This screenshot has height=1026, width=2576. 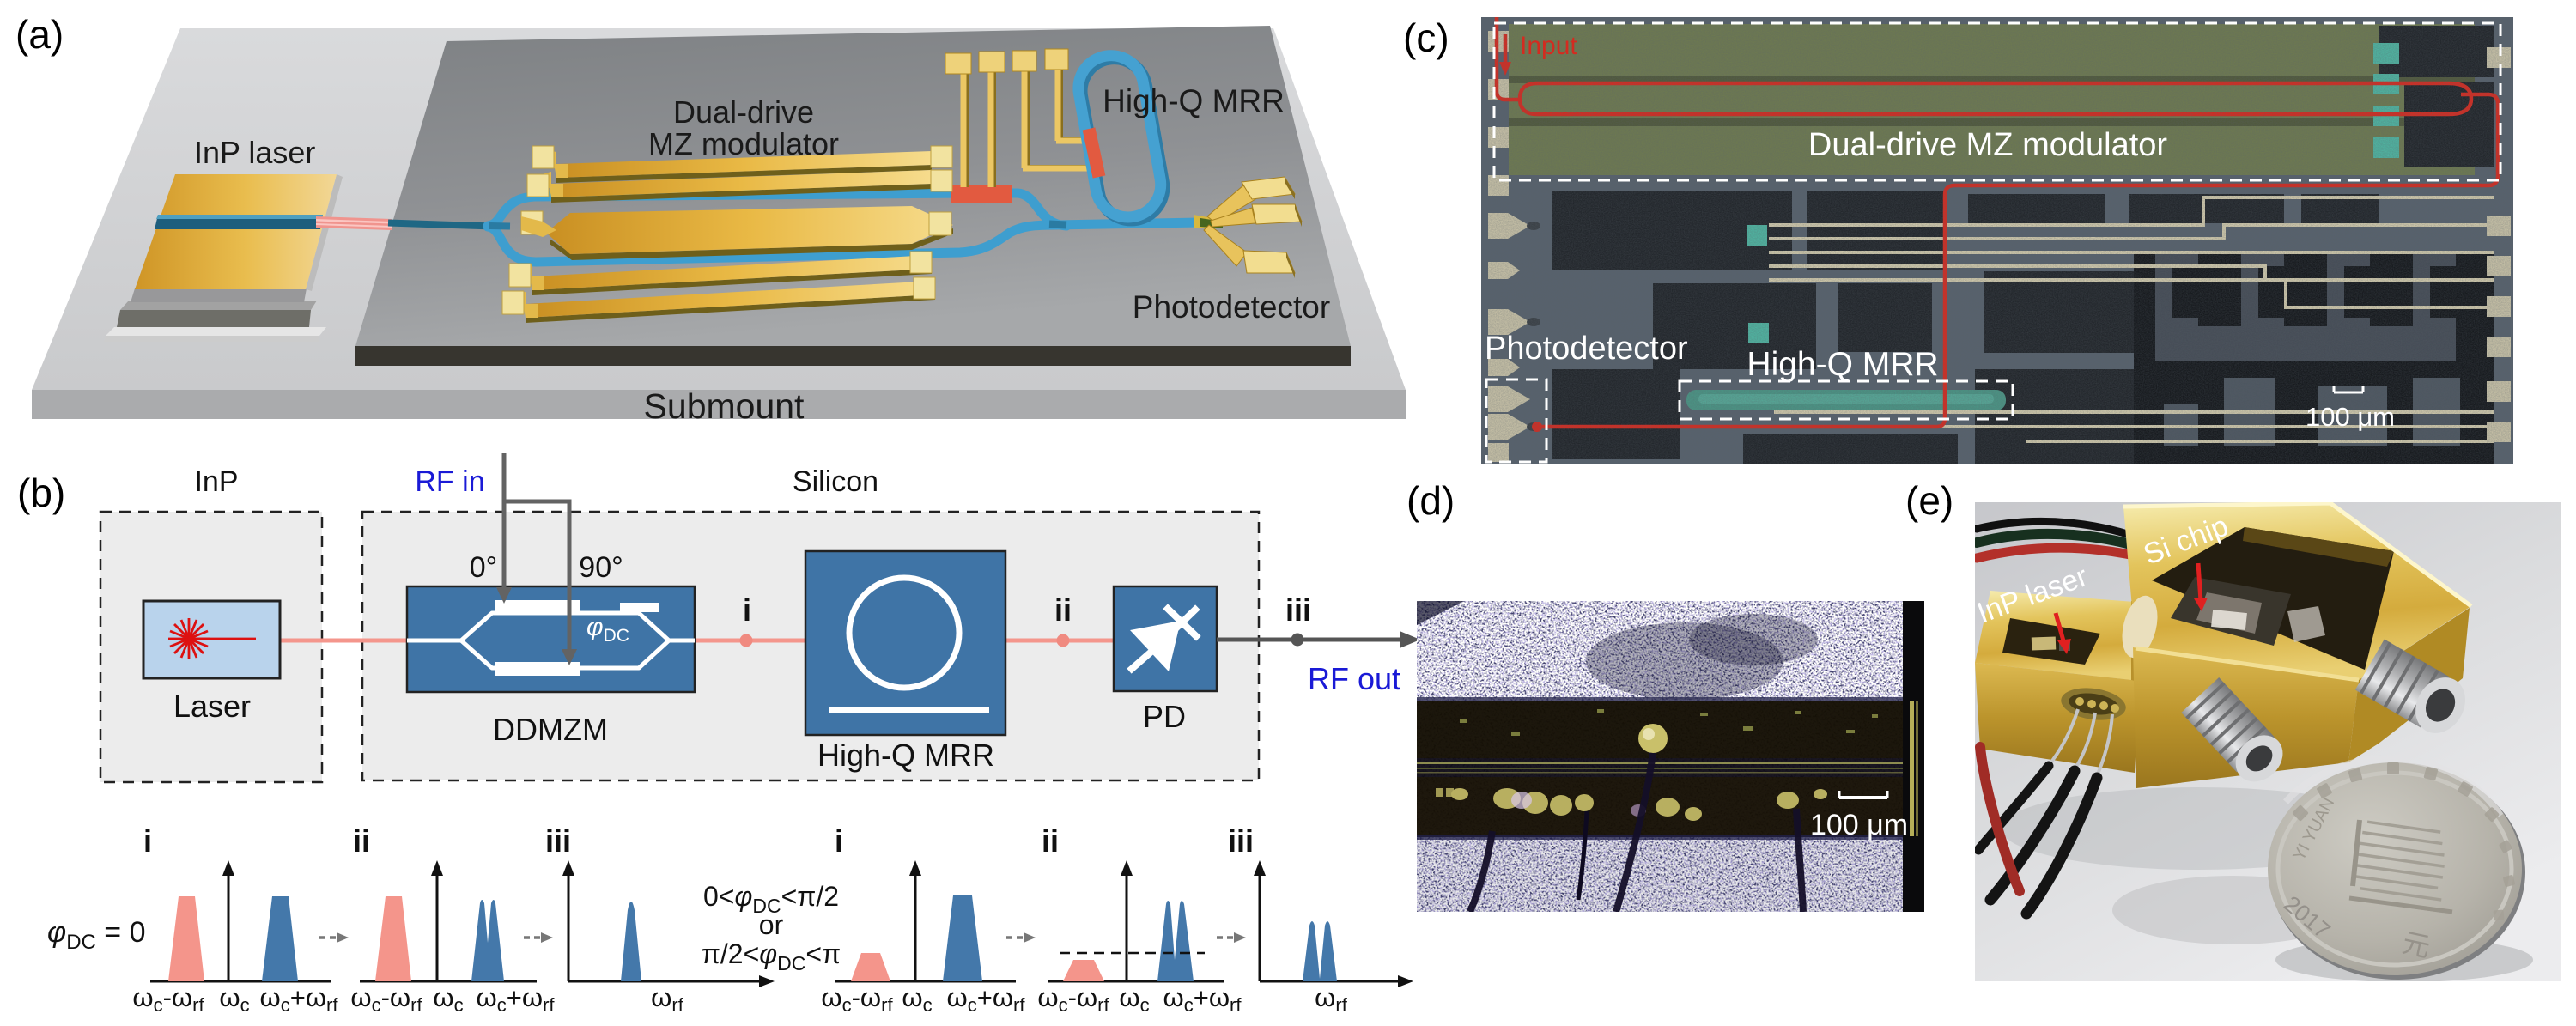 What do you see at coordinates (771, 956) in the screenshot?
I see `svg-text: π/2<φDC<π` at bounding box center [771, 956].